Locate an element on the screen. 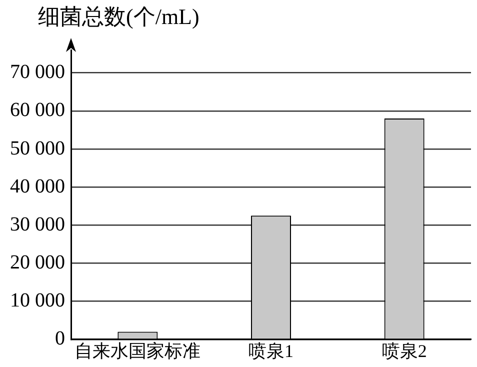 This screenshot has width=477, height=367. x-tick-label: 喷泉2 is located at coordinates (404, 350).